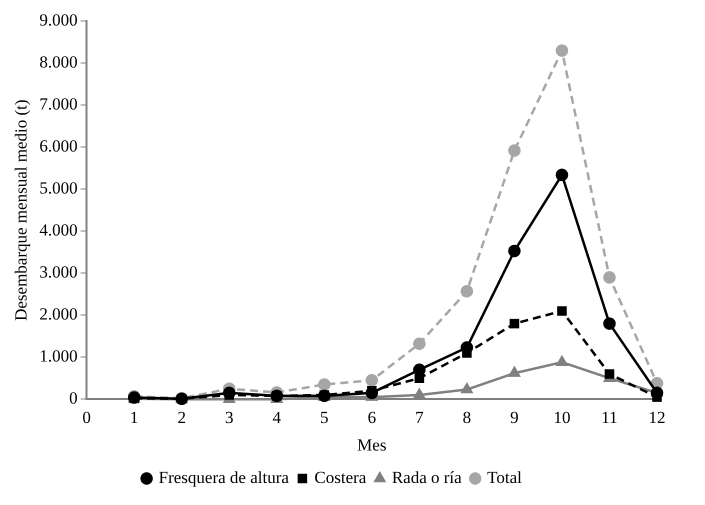 Image resolution: width=705 pixels, height=505 pixels. I want to click on x-tick-label: 12, so click(657, 417).